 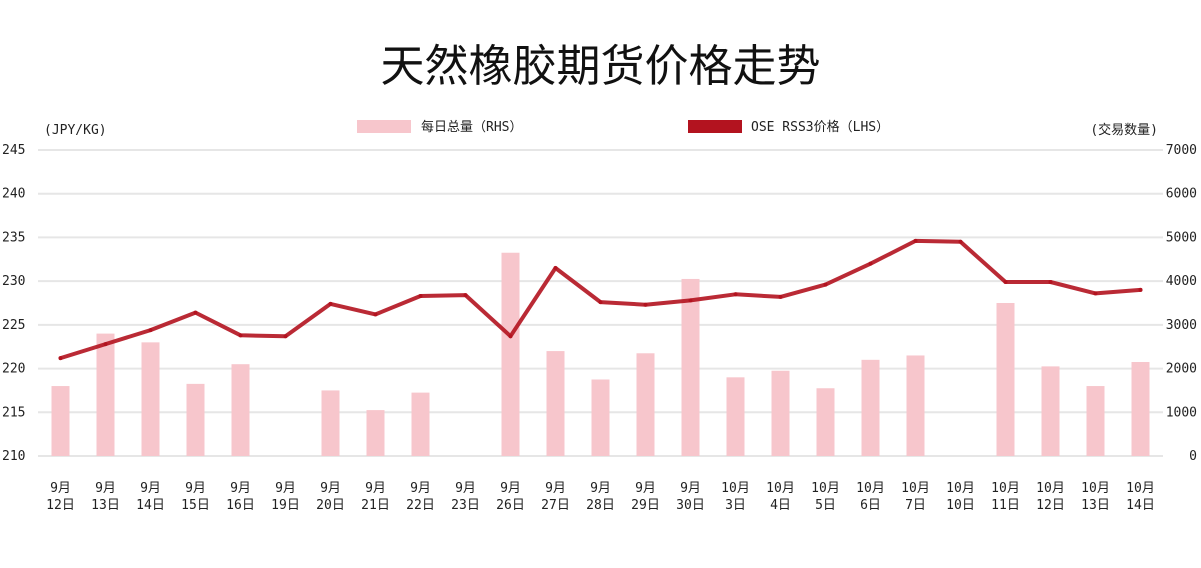 I want to click on right-tick-label: 4000, so click(x=1181, y=281).